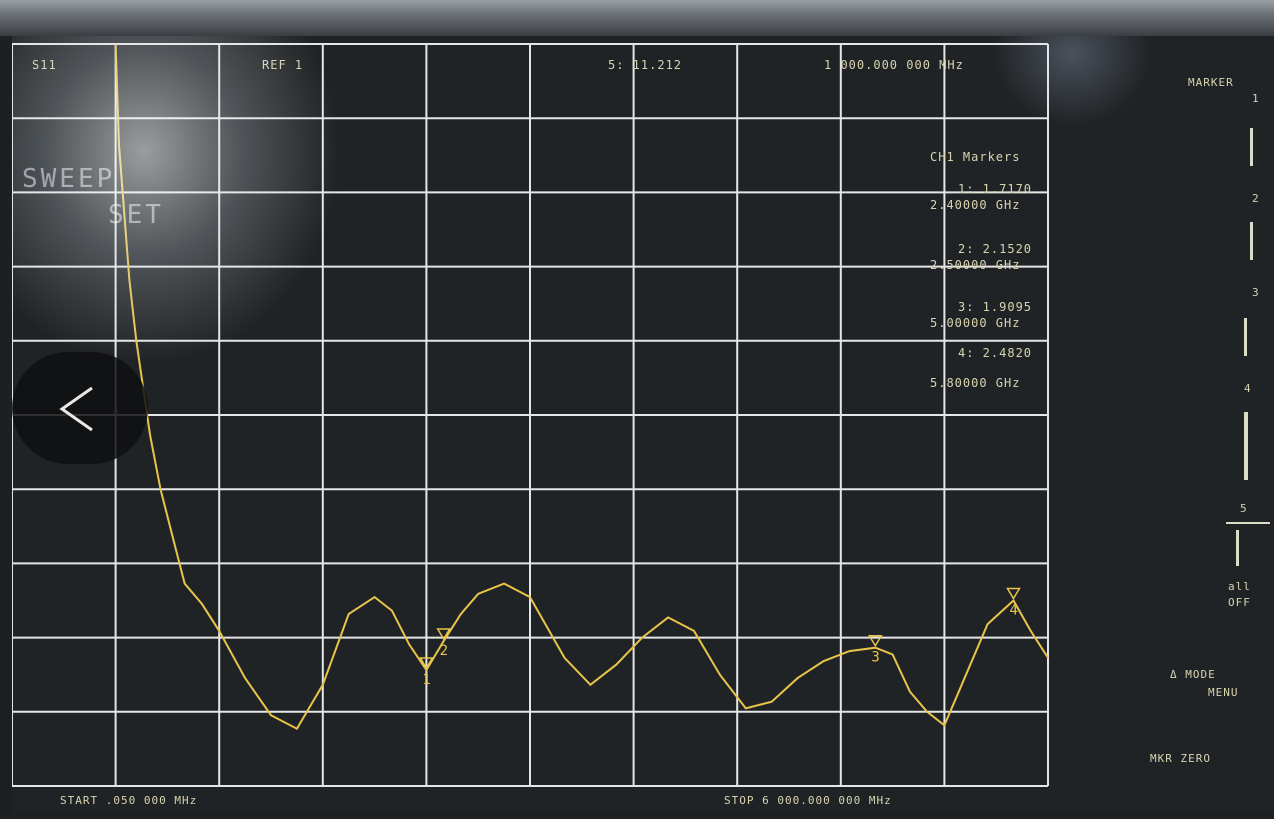 This screenshot has width=1274, height=819. What do you see at coordinates (1013, 593) in the screenshot?
I see `marker-4-point` at bounding box center [1013, 593].